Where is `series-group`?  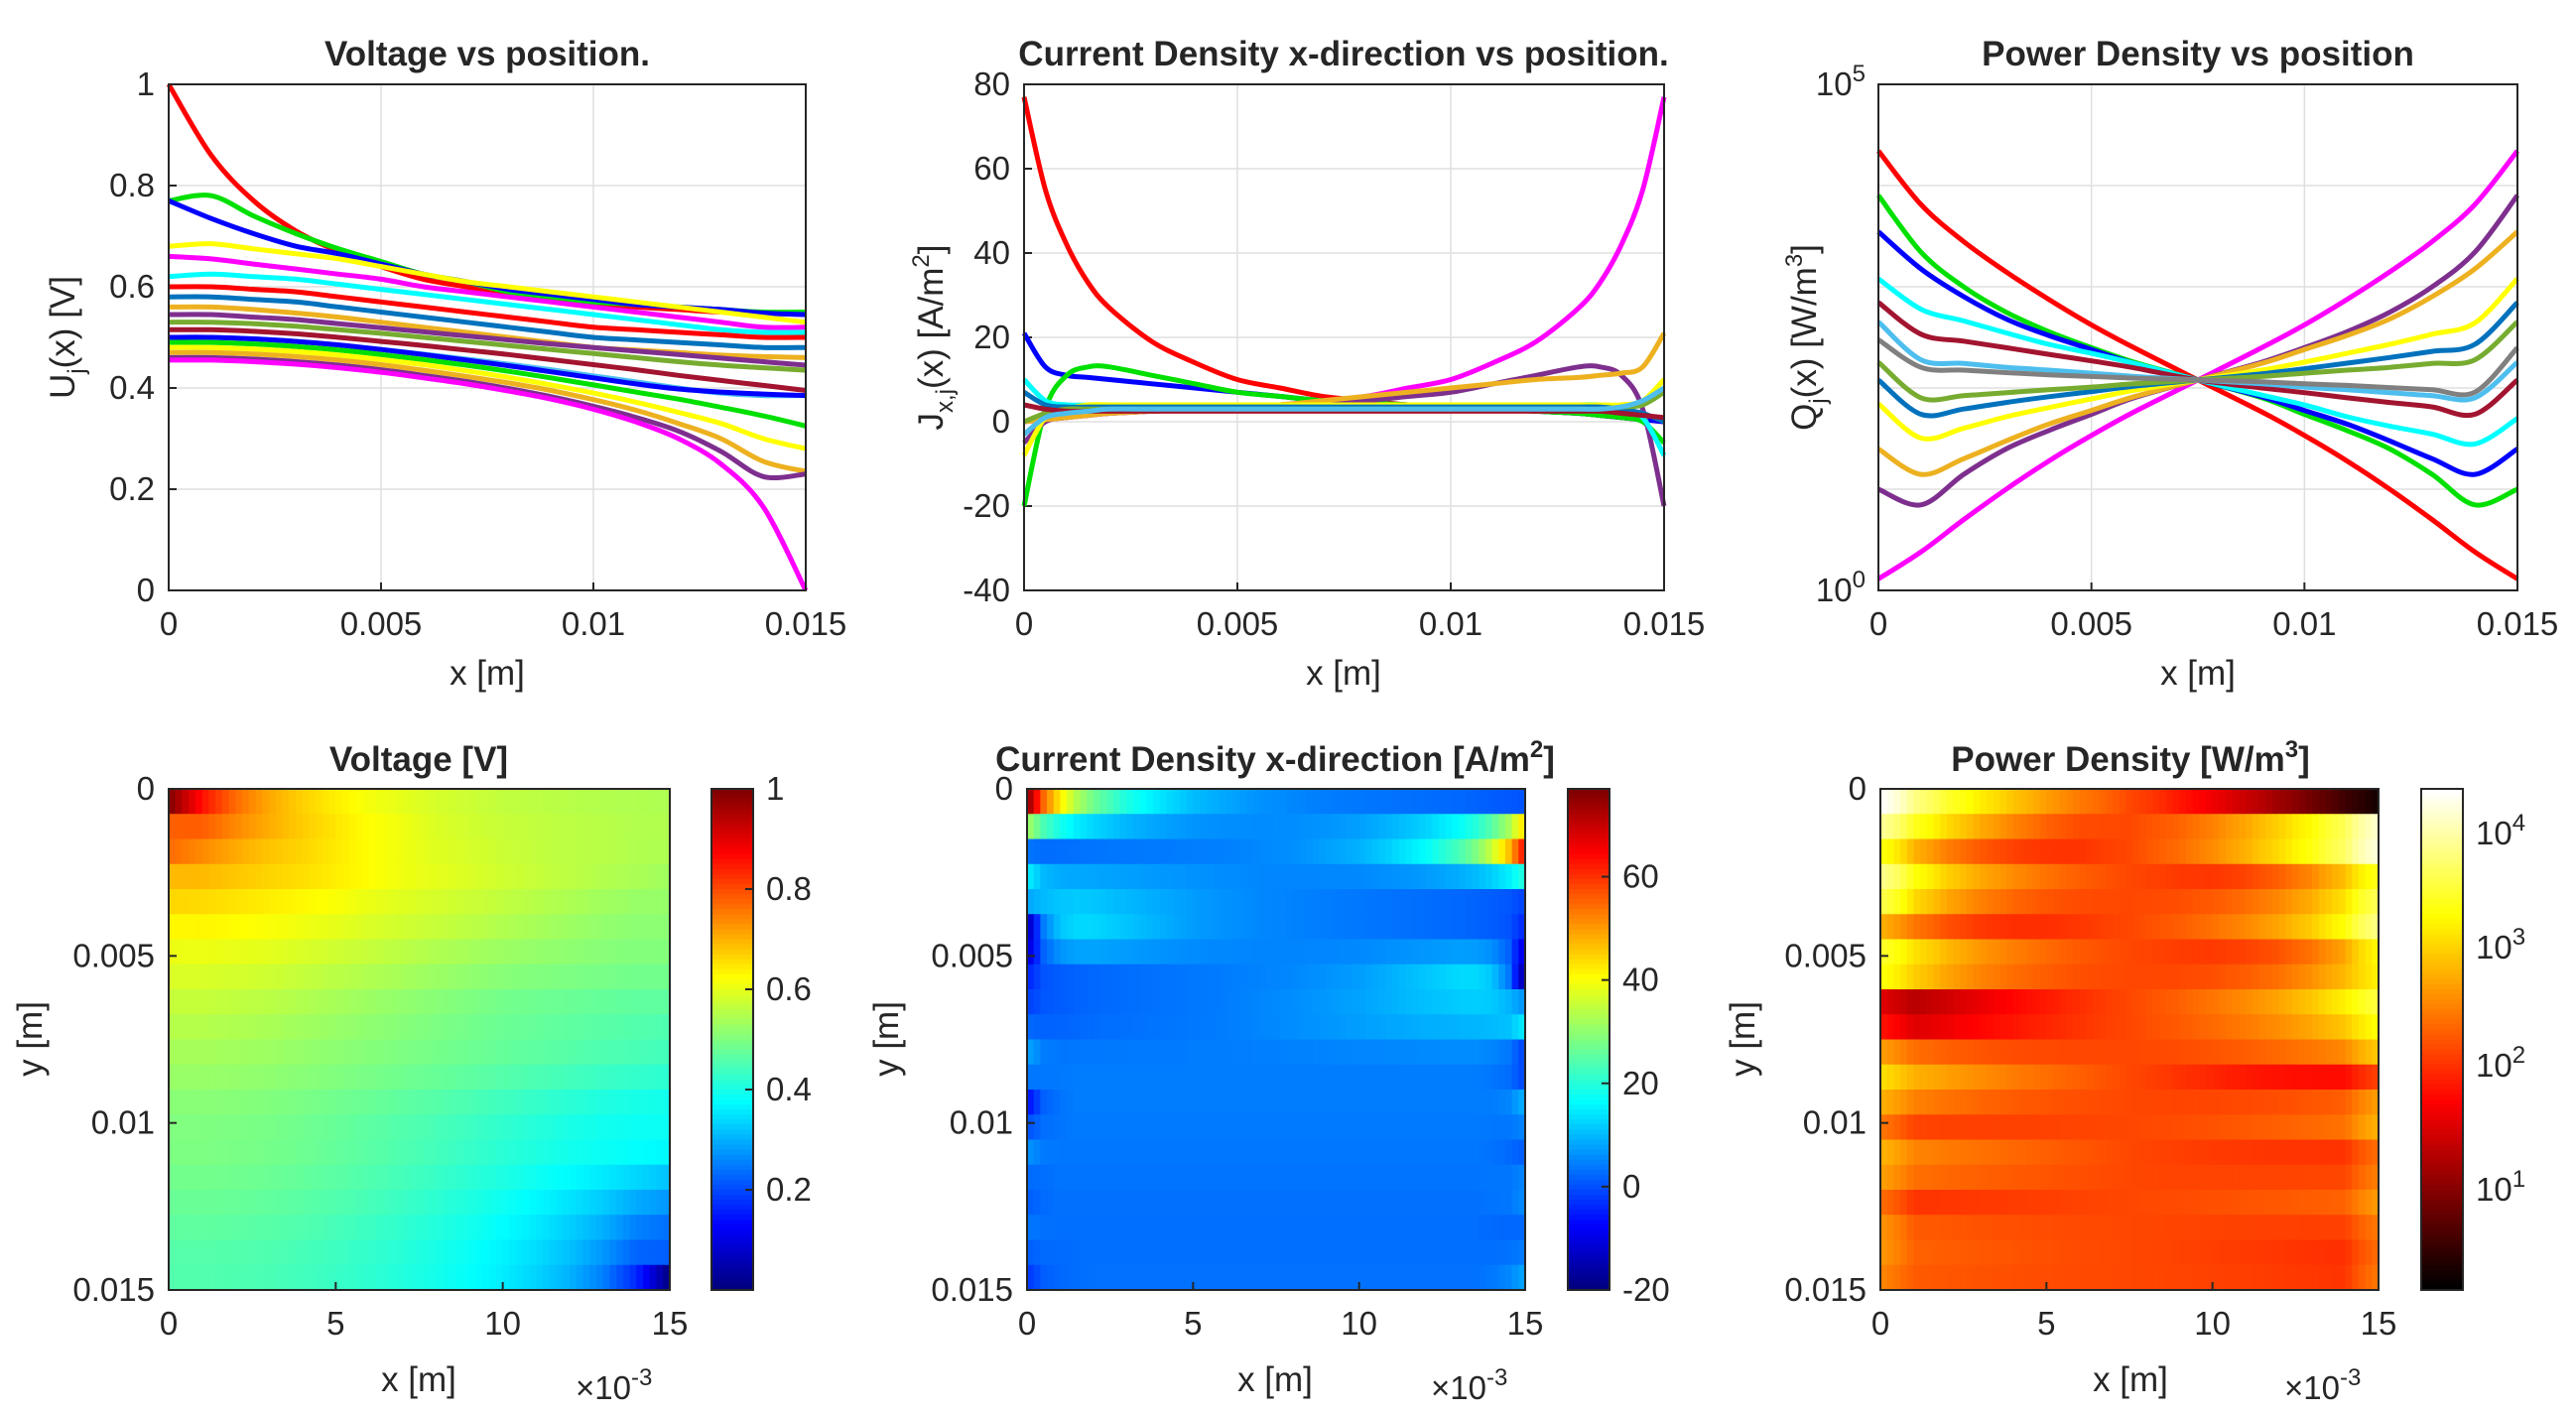
series-group is located at coordinates (488, 337).